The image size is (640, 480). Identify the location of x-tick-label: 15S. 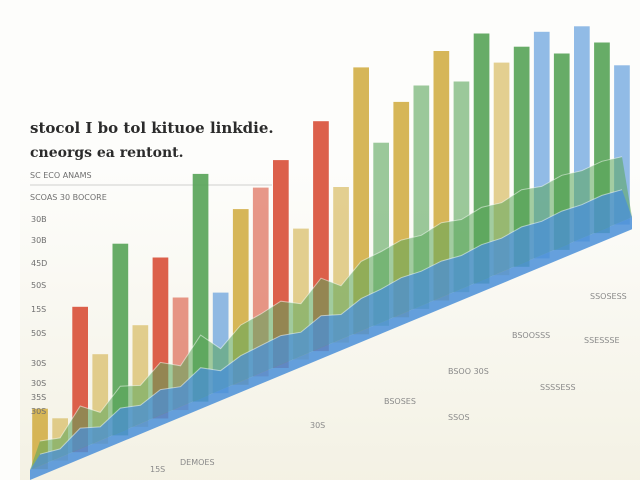
(157, 469).